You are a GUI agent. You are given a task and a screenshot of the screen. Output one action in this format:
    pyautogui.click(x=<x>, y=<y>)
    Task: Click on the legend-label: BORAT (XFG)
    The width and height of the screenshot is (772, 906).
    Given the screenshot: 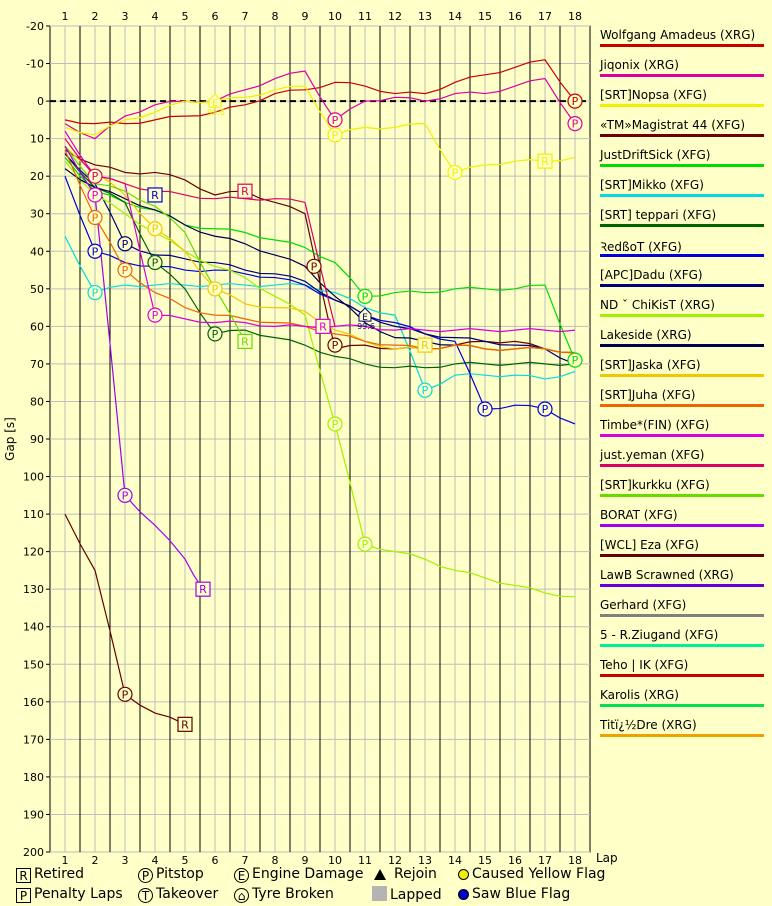 What is the action you would take?
    pyautogui.click(x=639, y=515)
    